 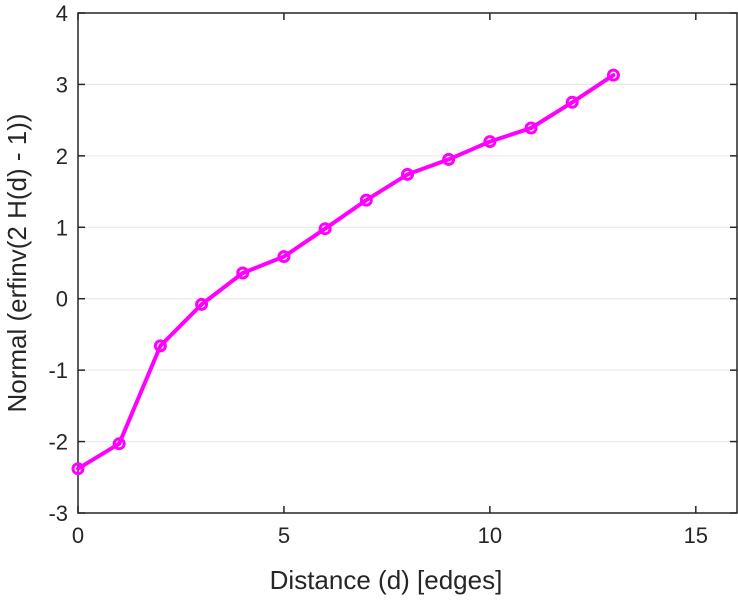 What do you see at coordinates (284, 535) in the screenshot?
I see `x-tick-label: 5` at bounding box center [284, 535].